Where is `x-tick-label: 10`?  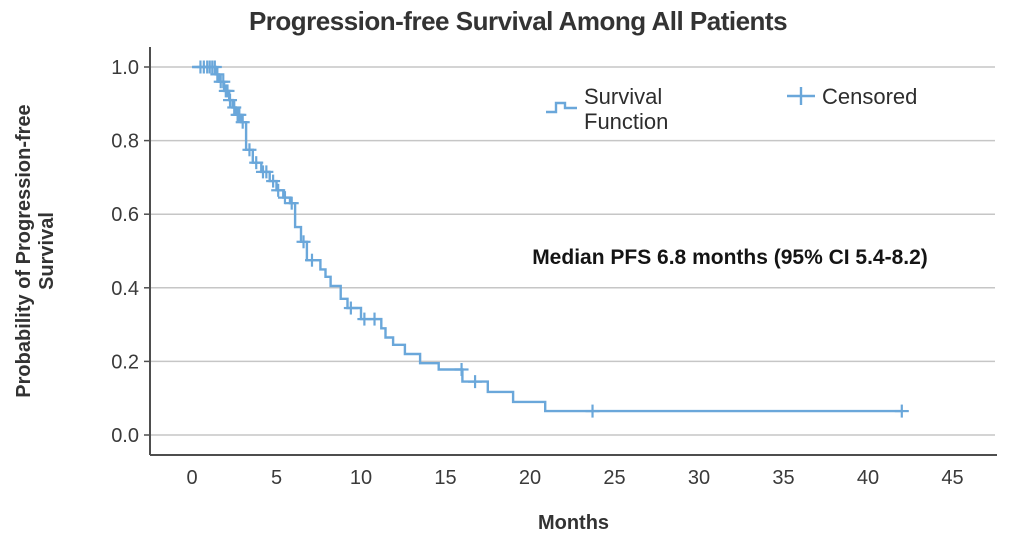
x-tick-label: 10 is located at coordinates (361, 478).